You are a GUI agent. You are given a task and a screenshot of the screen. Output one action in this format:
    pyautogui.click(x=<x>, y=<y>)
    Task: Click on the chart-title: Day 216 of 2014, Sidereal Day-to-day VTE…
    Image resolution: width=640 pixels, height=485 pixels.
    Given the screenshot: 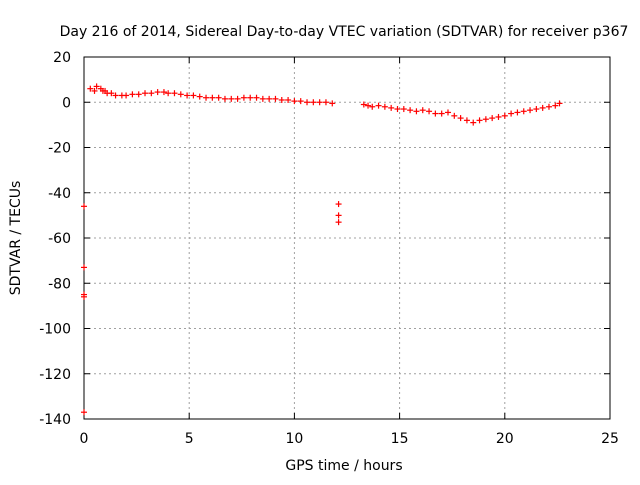 What is the action you would take?
    pyautogui.click(x=344, y=32)
    